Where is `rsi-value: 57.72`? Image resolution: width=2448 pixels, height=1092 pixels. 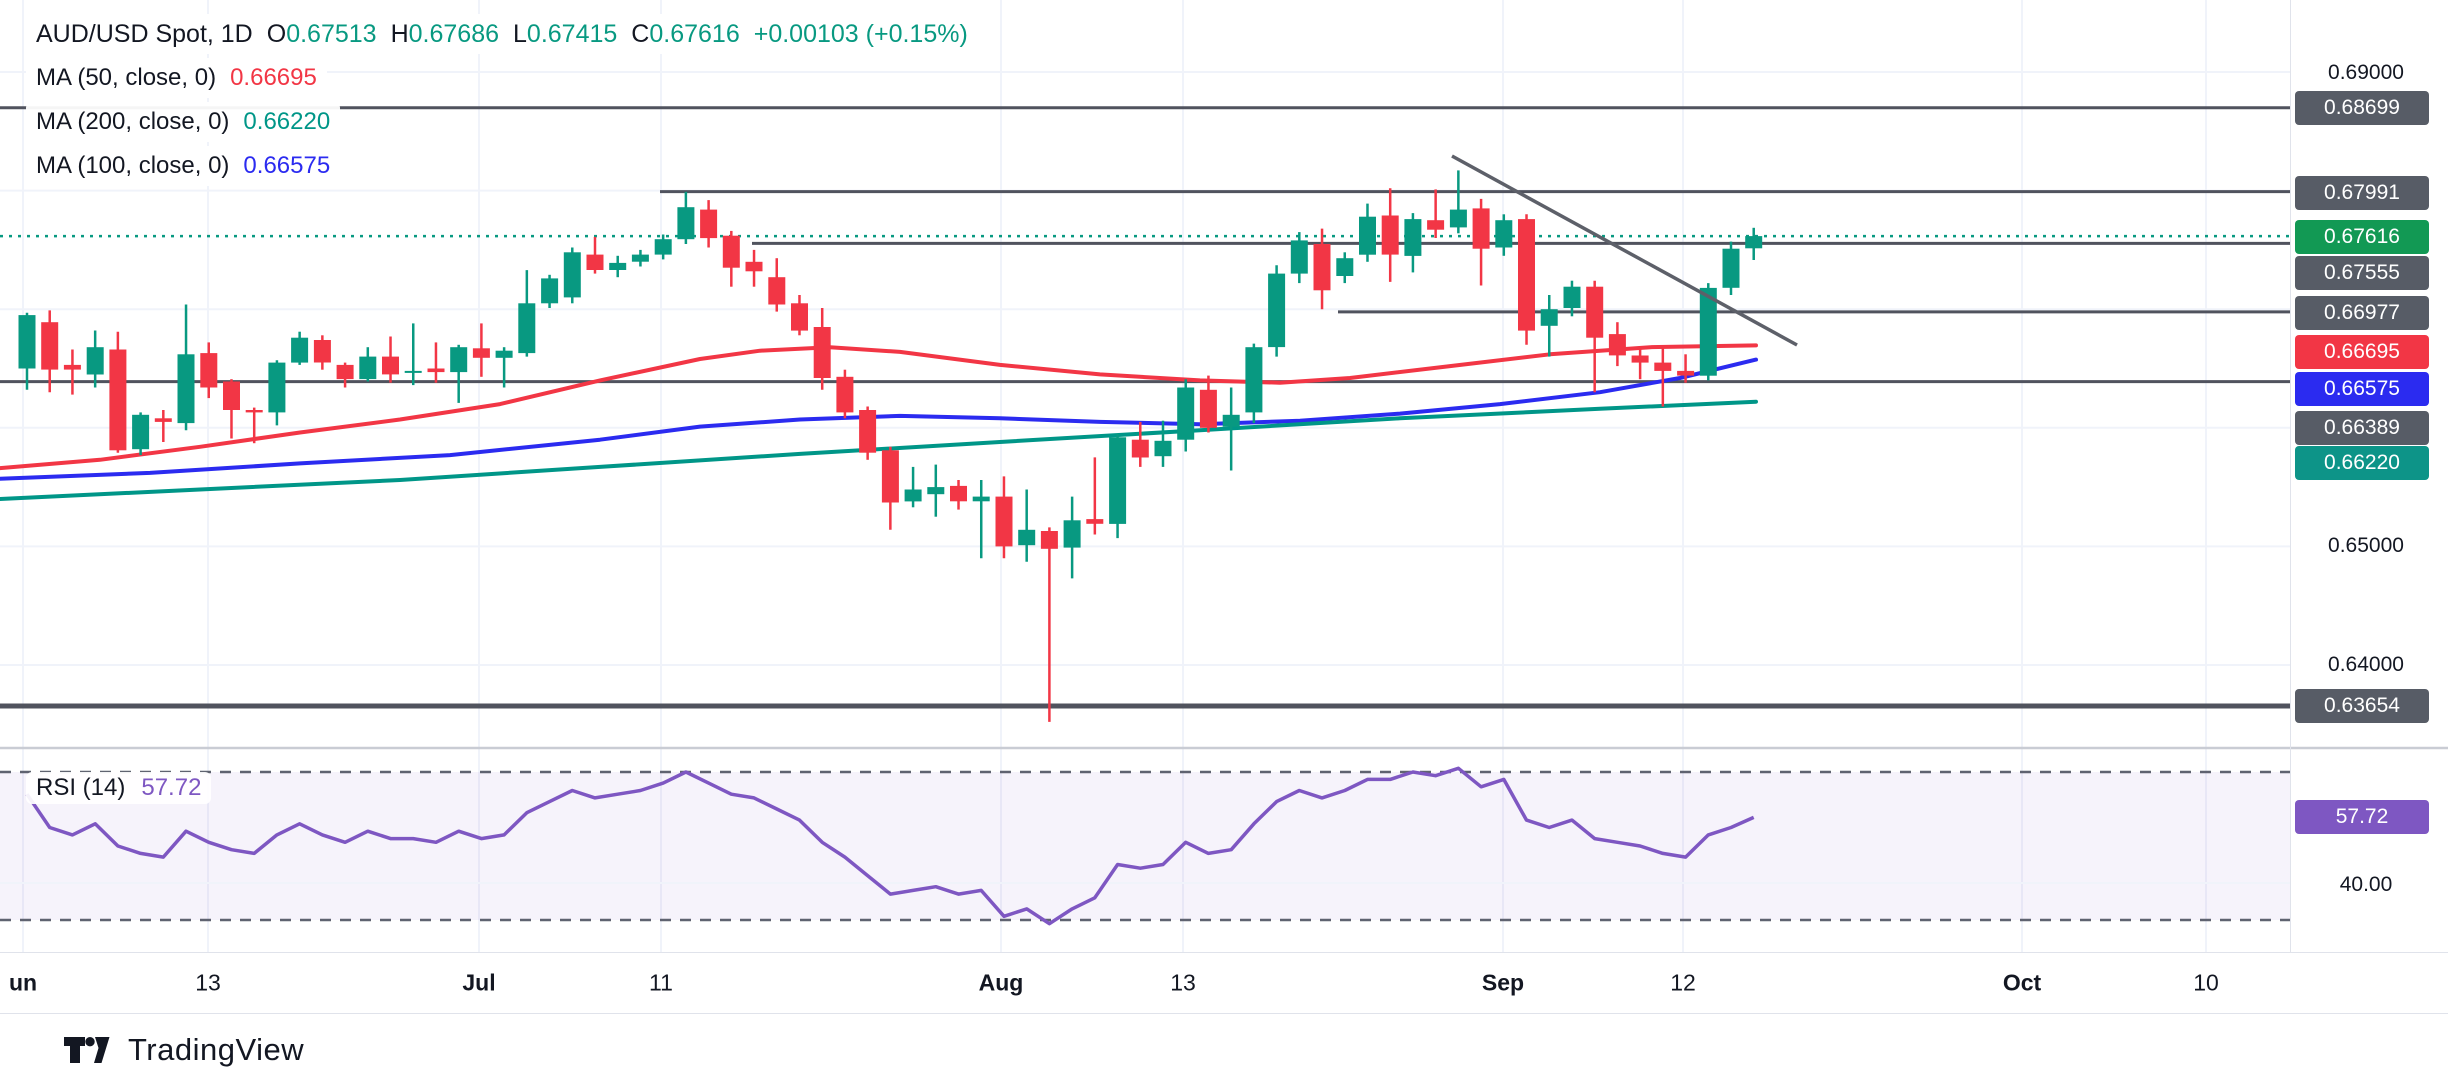
rsi-value: 57.72 is located at coordinates (171, 787).